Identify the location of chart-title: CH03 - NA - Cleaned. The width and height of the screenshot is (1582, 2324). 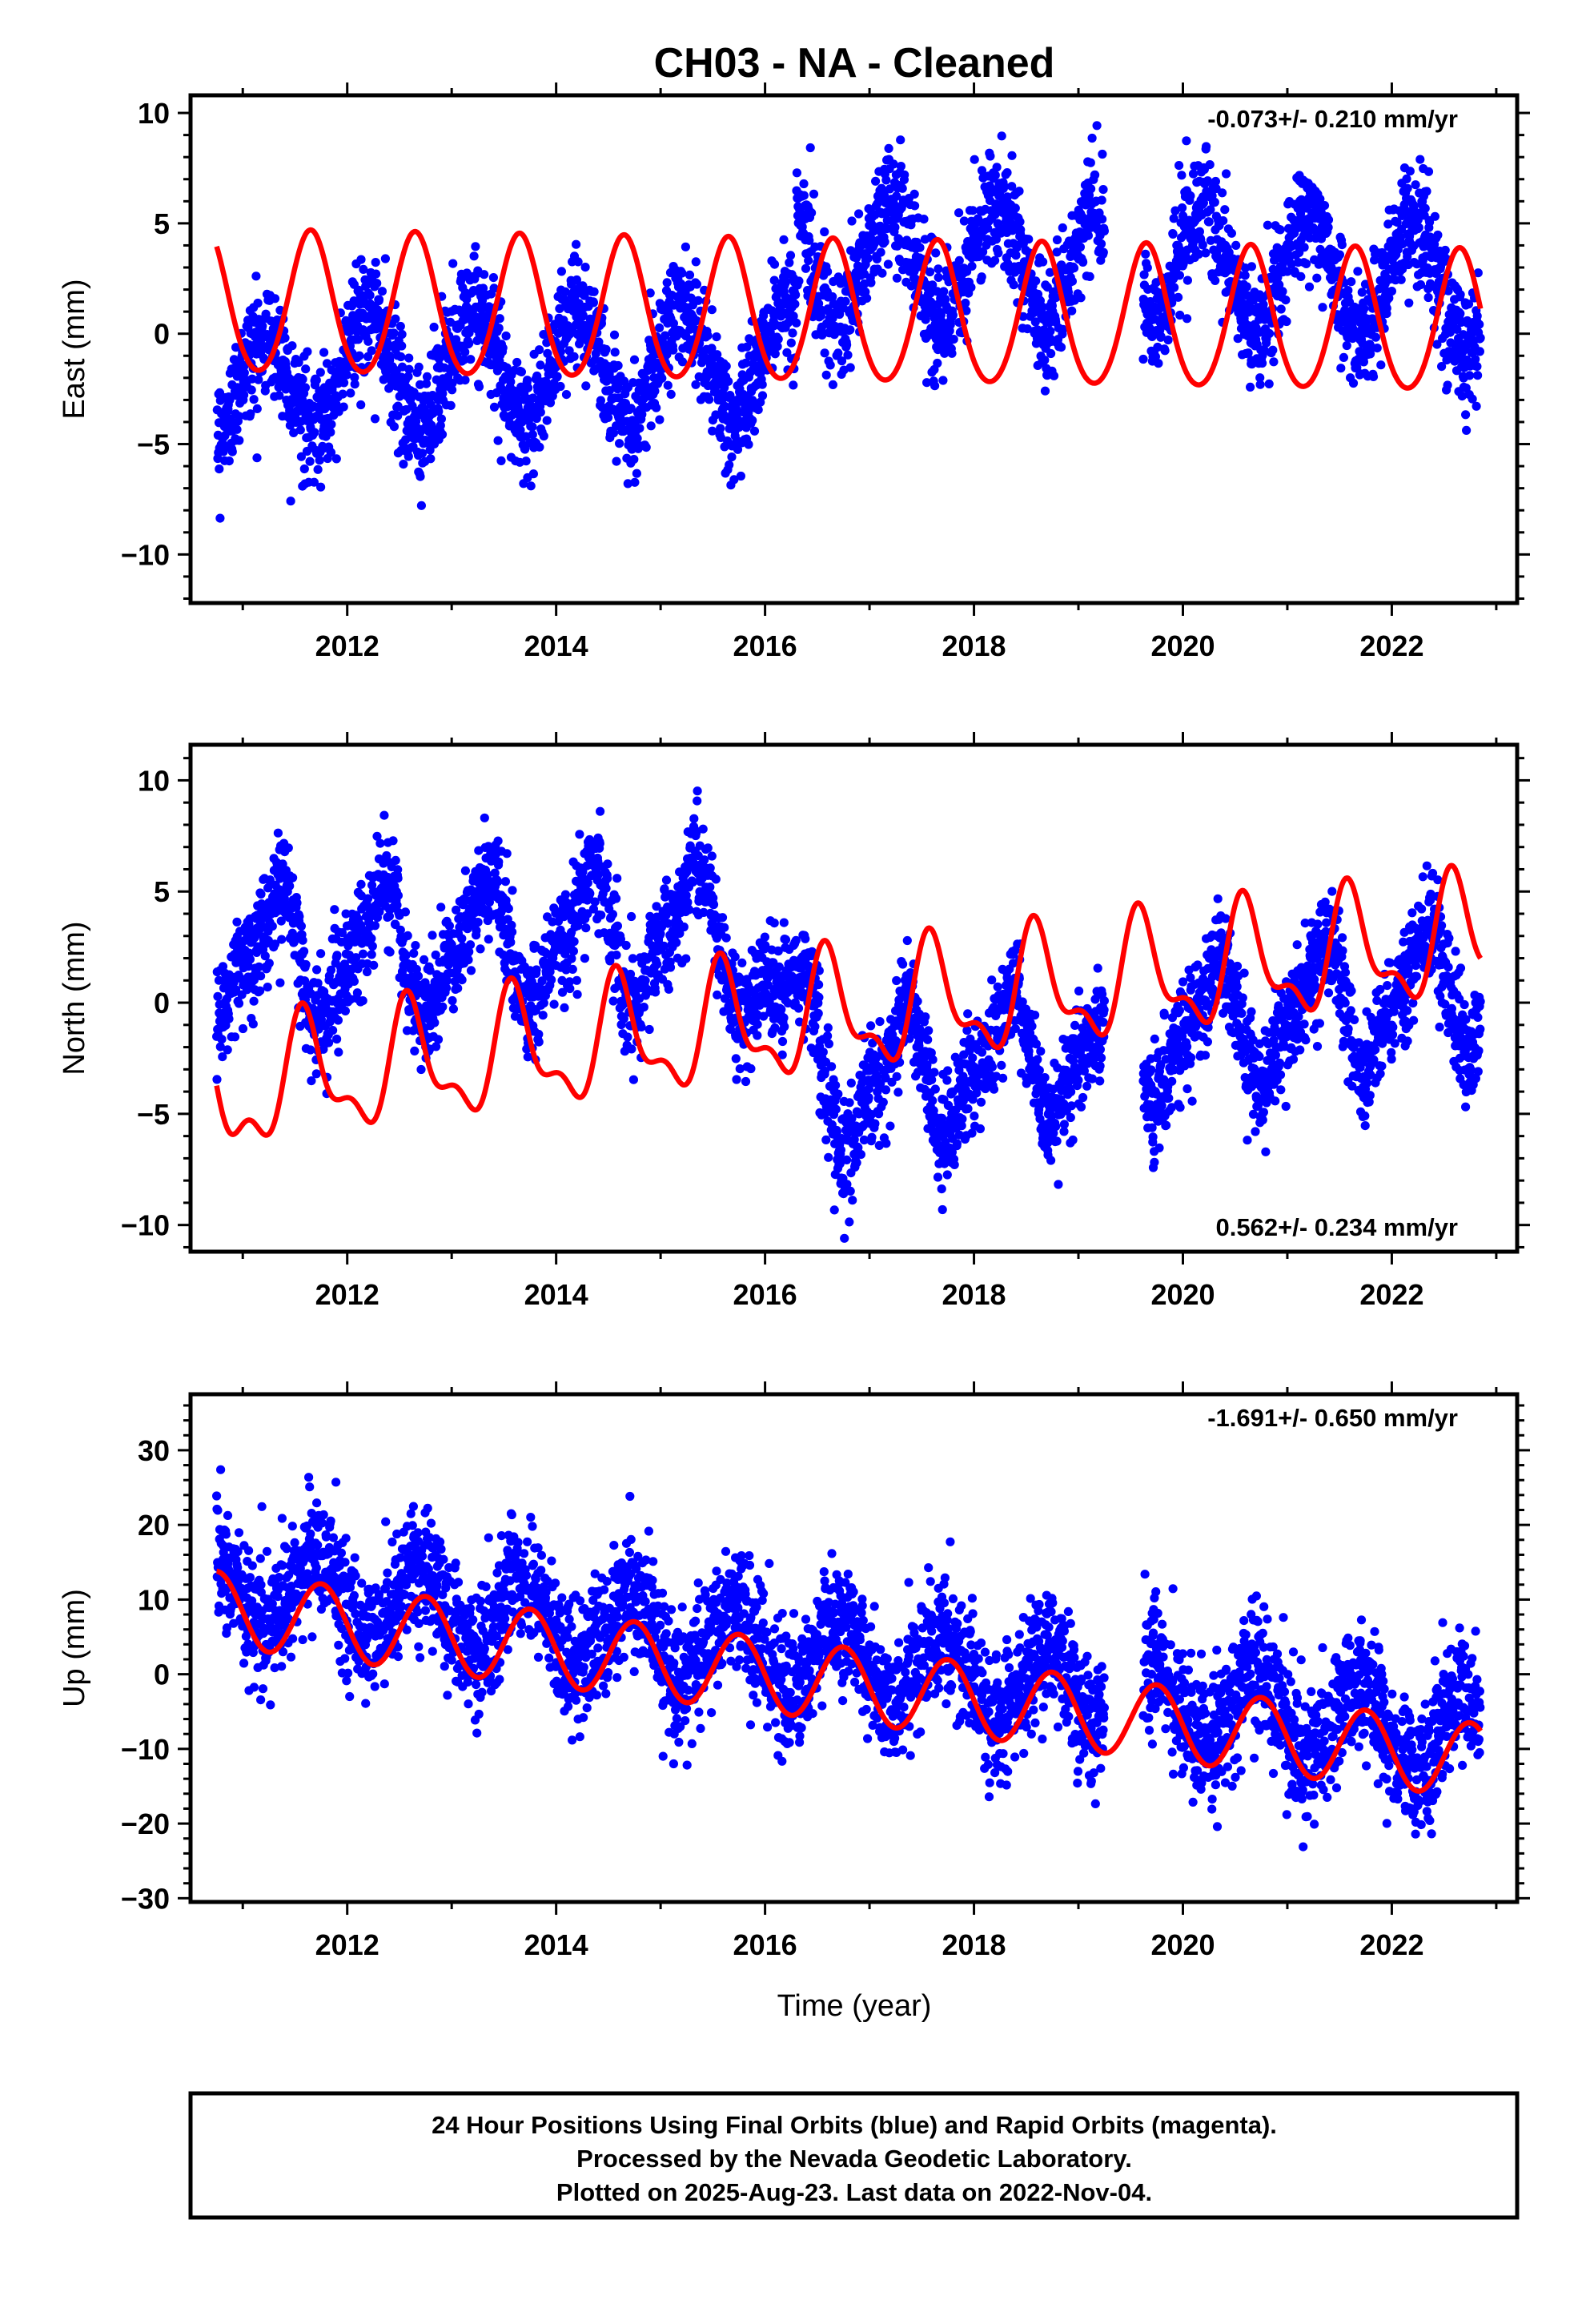
(854, 63).